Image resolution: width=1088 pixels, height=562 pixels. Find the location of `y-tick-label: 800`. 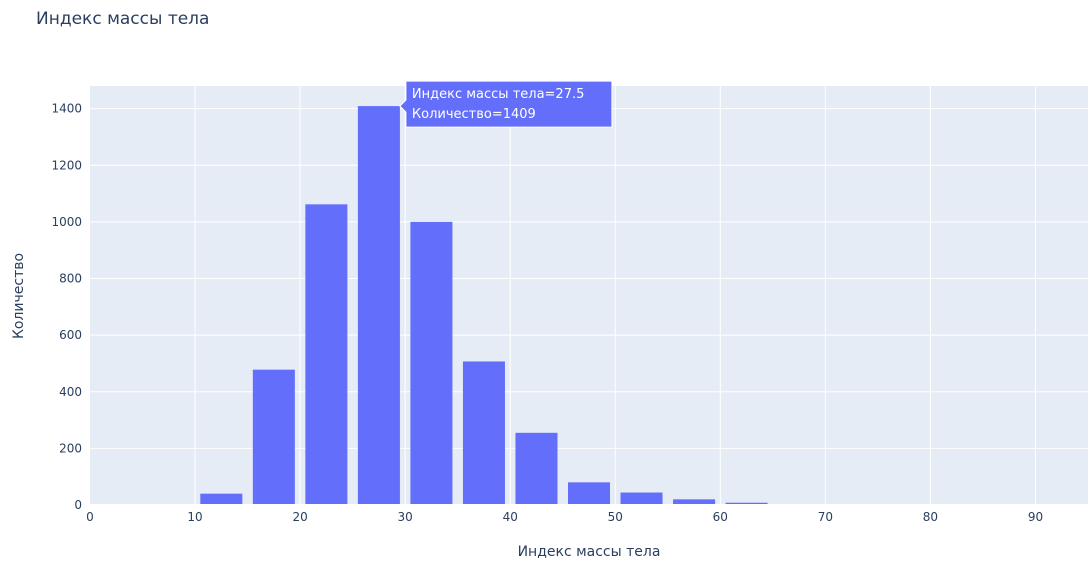

y-tick-label: 800 is located at coordinates (70, 279).